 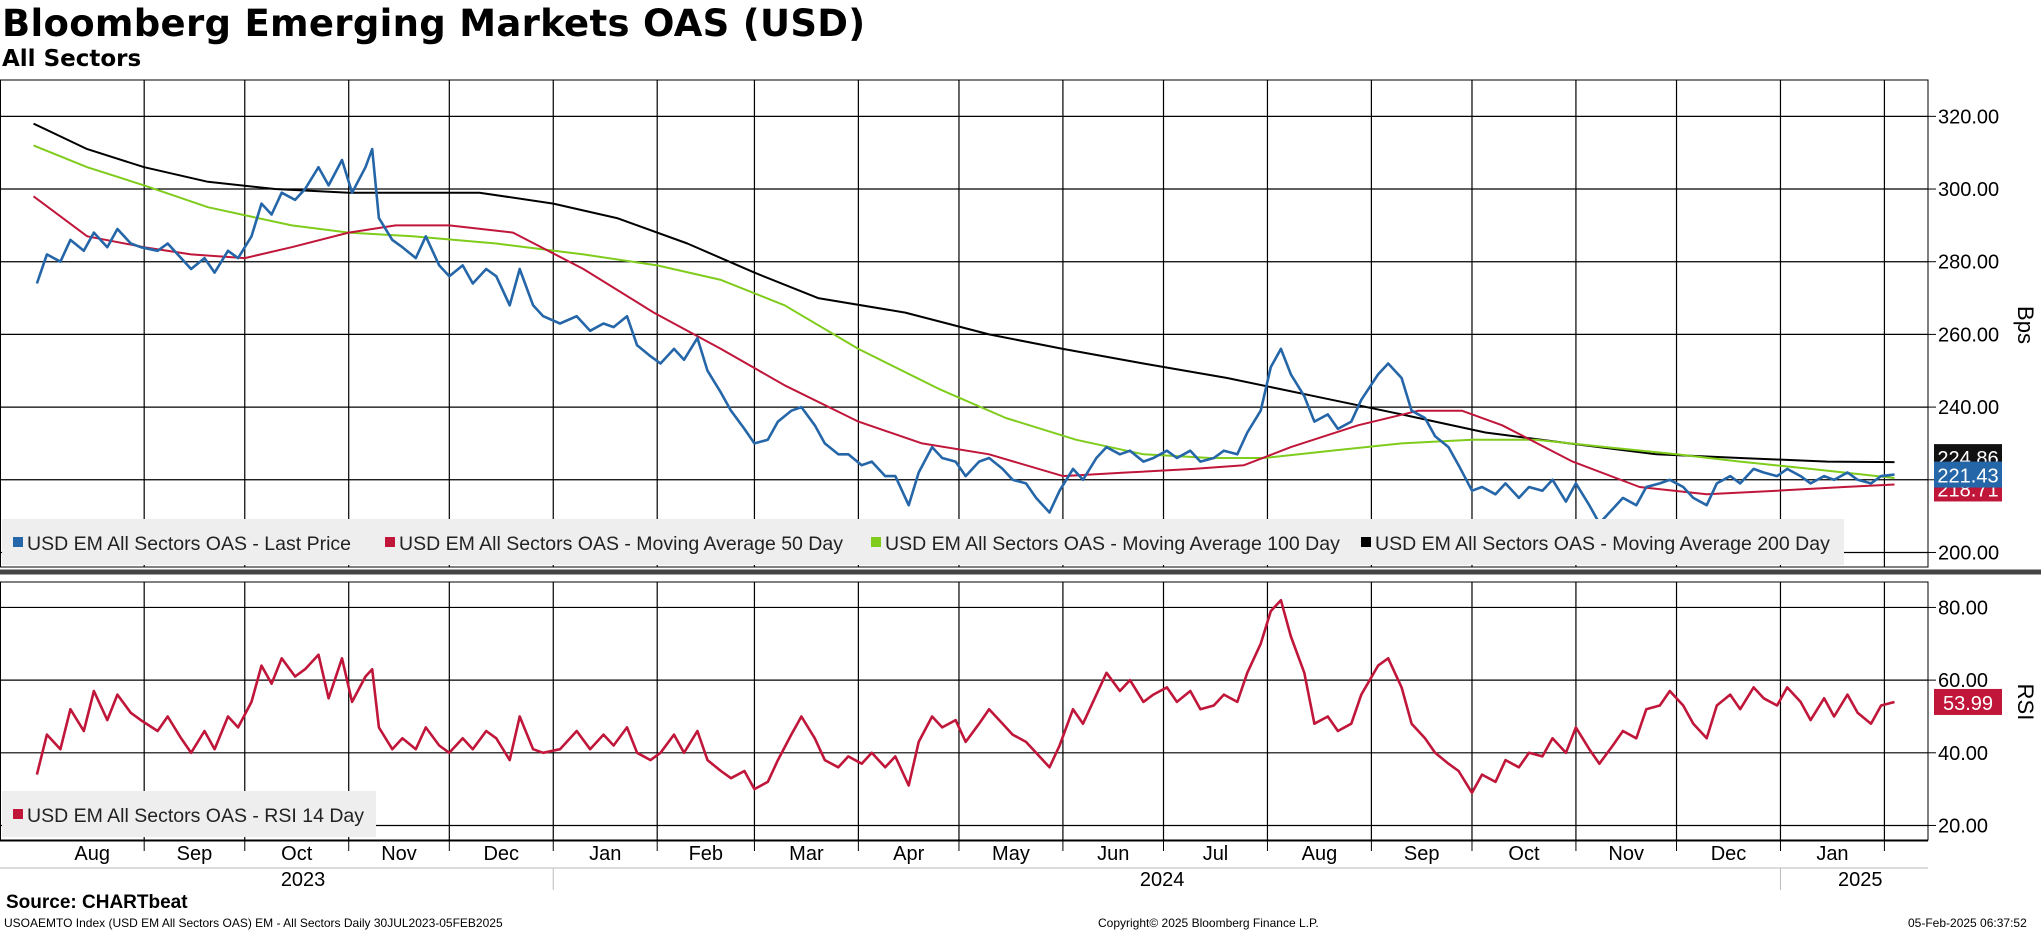 I want to click on price-legend-box, so click(x=923, y=542).